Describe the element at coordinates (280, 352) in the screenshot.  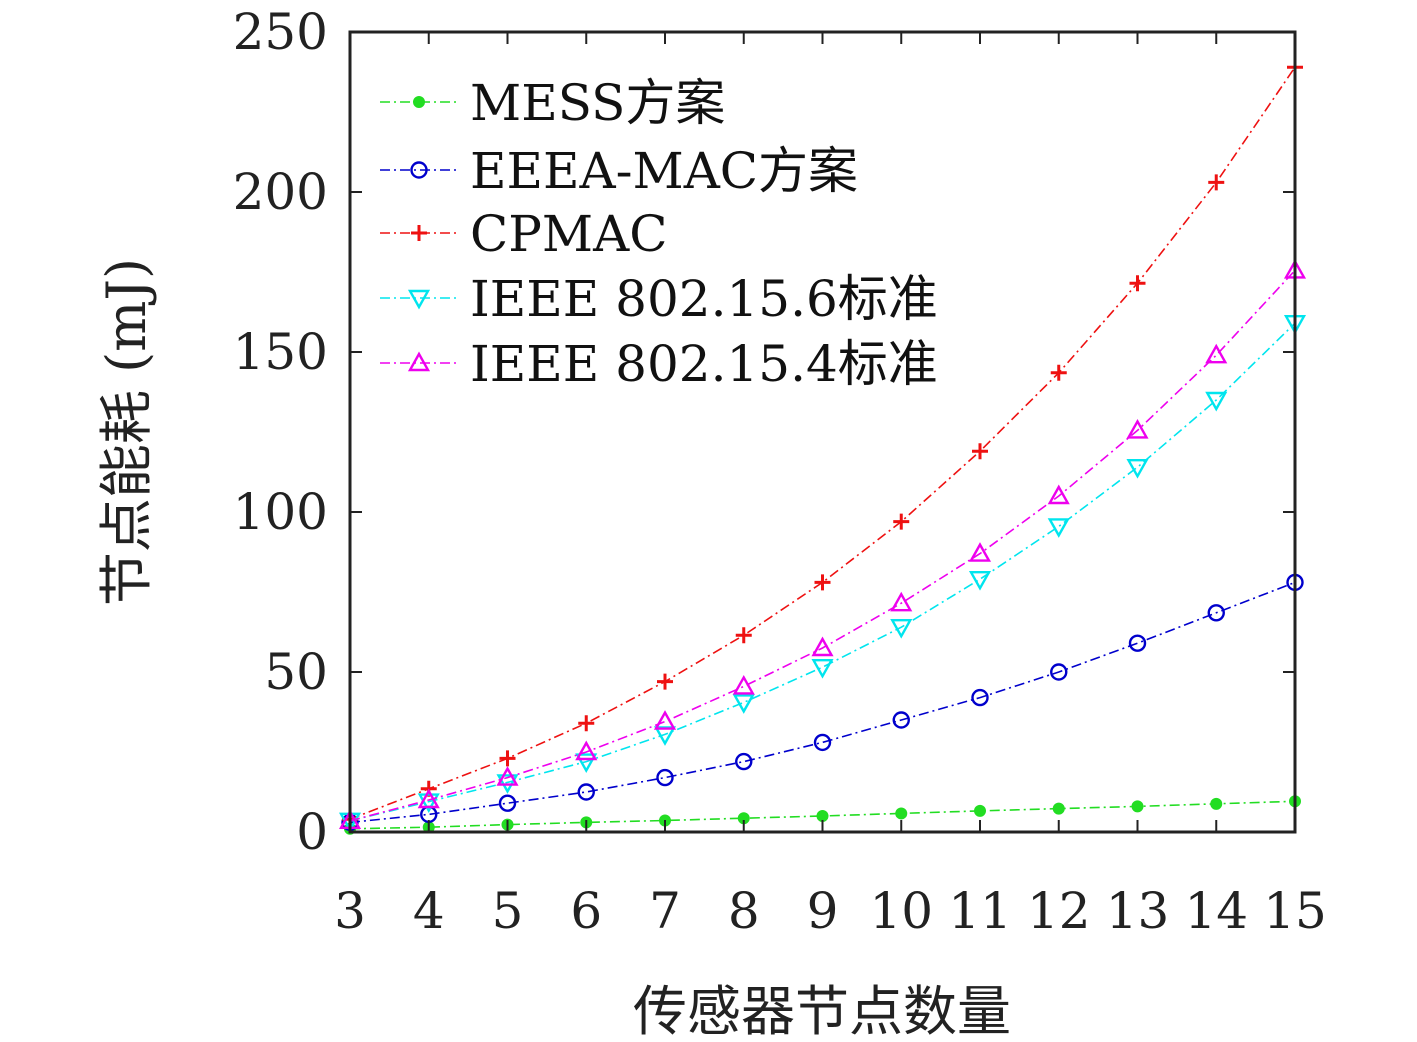
I see `y-tick-label: 150` at that location.